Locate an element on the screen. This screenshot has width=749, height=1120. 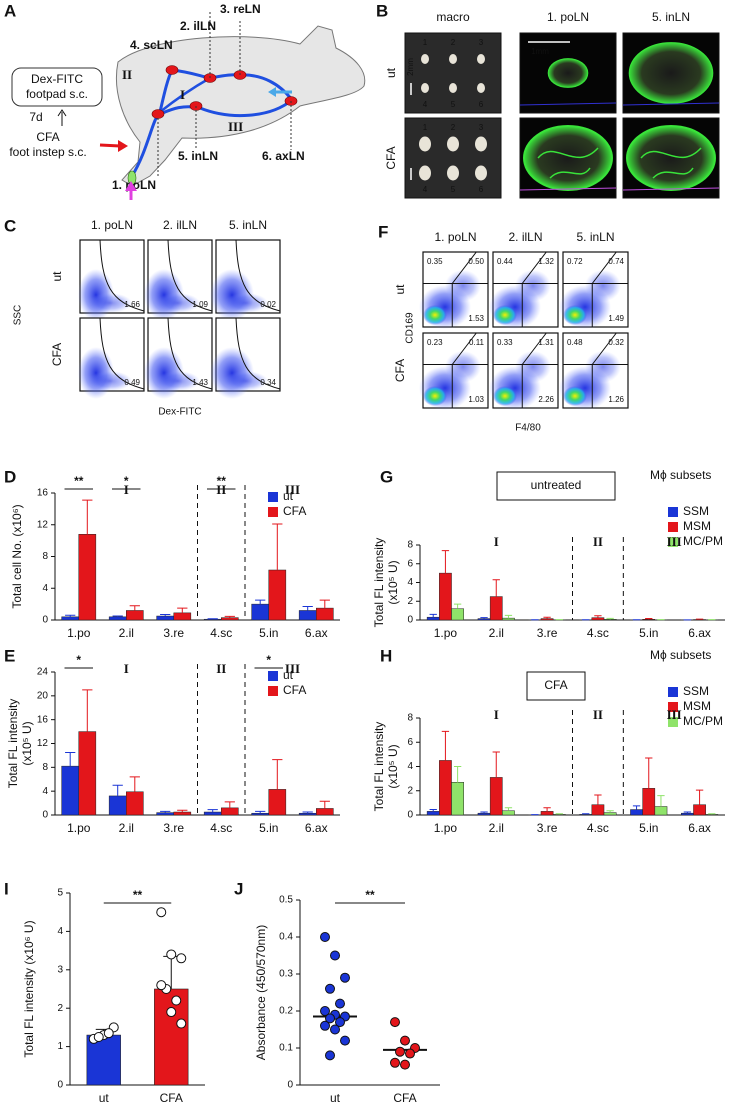
gate-value: 0.02 is located at coordinates (268, 304).